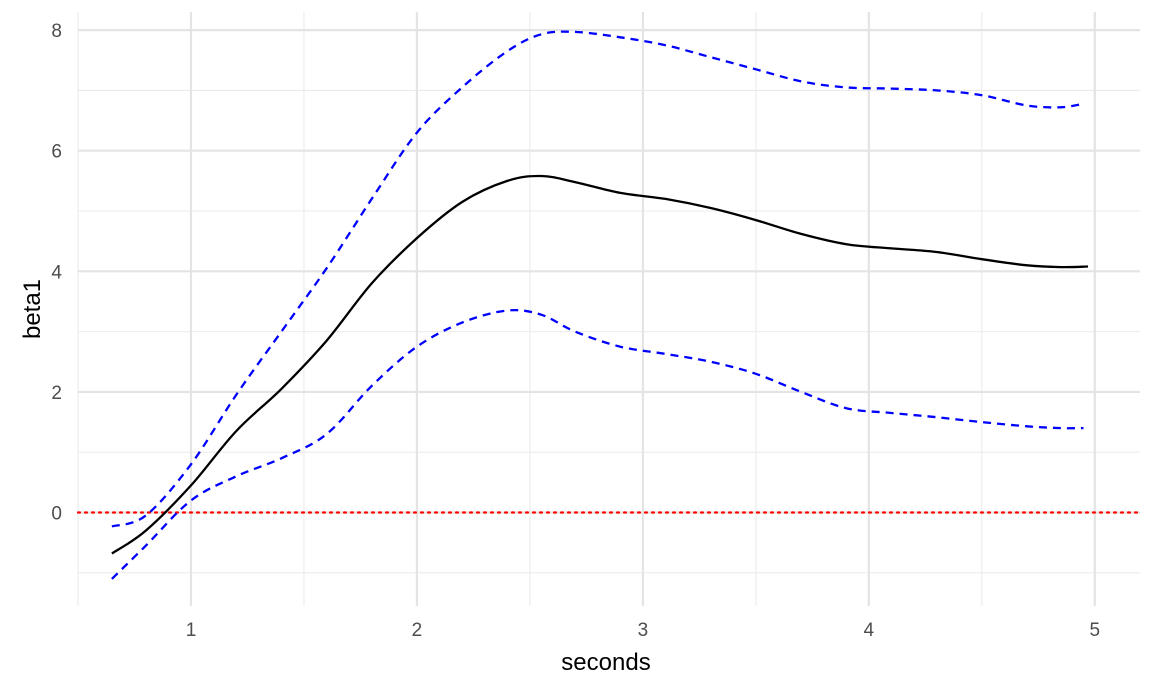 Image resolution: width=1152 pixels, height=691 pixels. I want to click on x-tick-labels: 1 2 3 4 5, so click(643, 630).